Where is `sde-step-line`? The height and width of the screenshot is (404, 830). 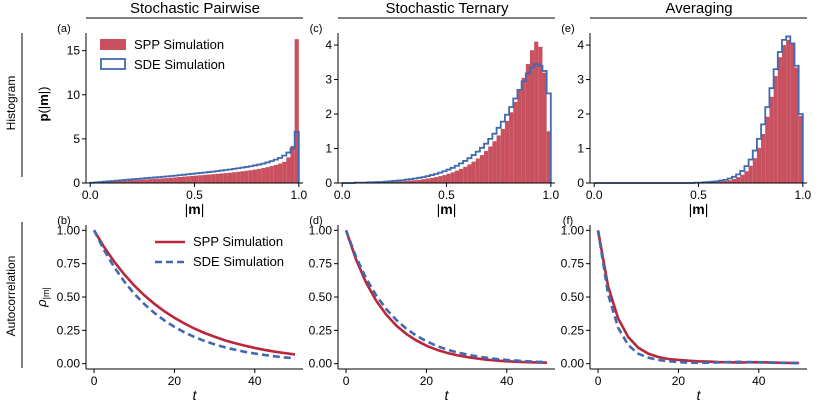 sde-step-line is located at coordinates (447, 123).